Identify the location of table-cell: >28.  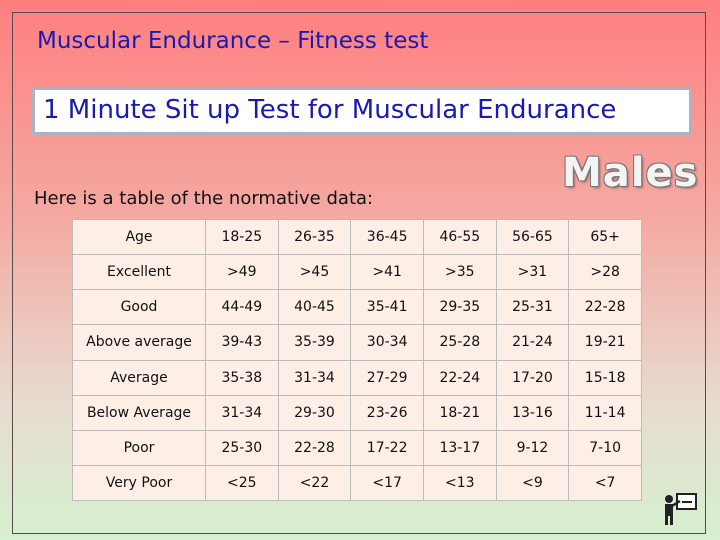
(605, 272).